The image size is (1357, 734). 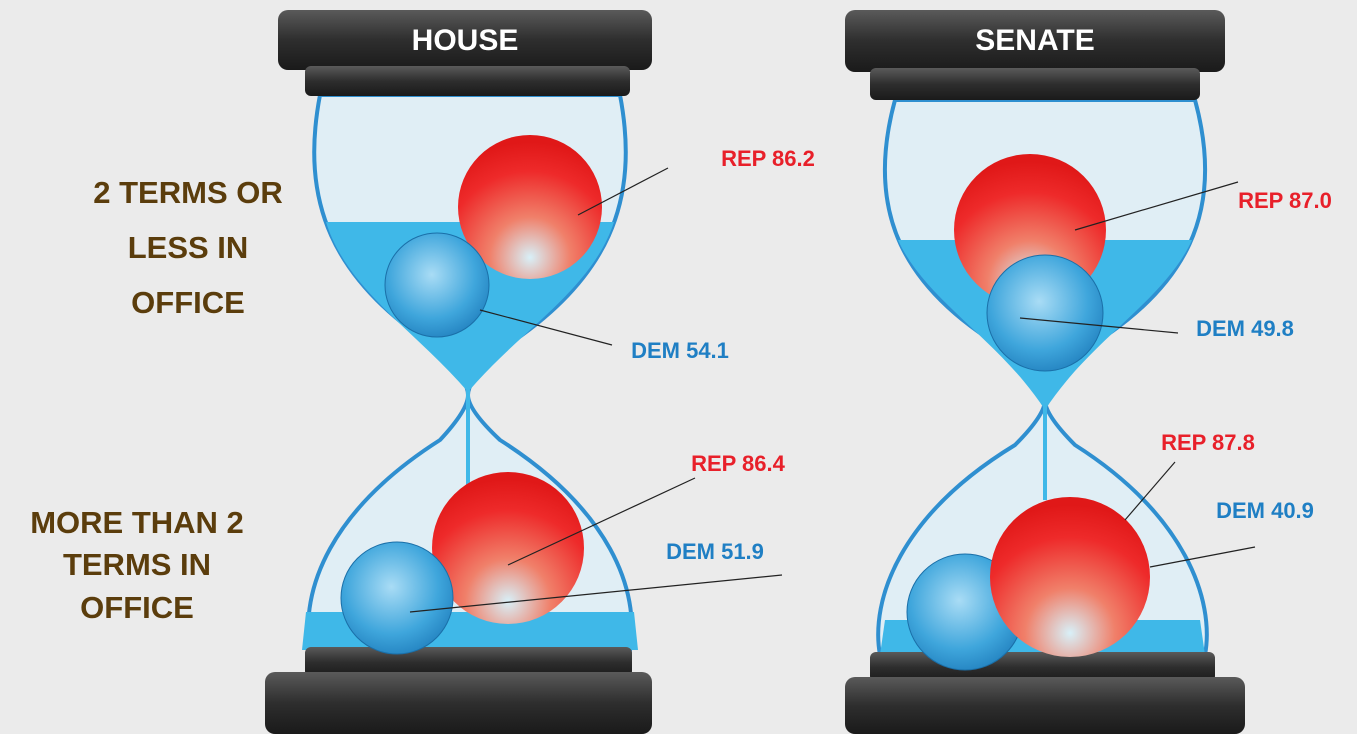 I want to click on panel-title: SENATE, so click(x=1034, y=40).